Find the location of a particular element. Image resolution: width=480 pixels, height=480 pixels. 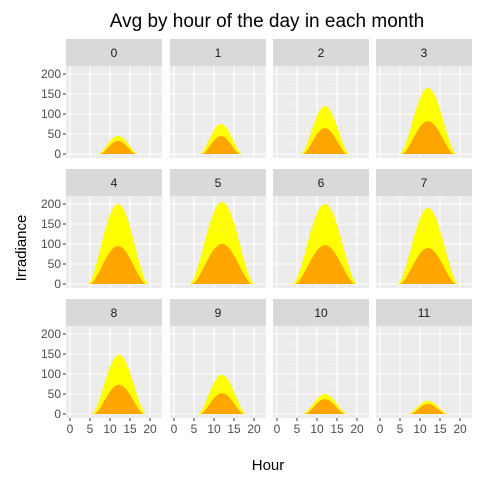

facet-strip-label: 2 is located at coordinates (321, 53).